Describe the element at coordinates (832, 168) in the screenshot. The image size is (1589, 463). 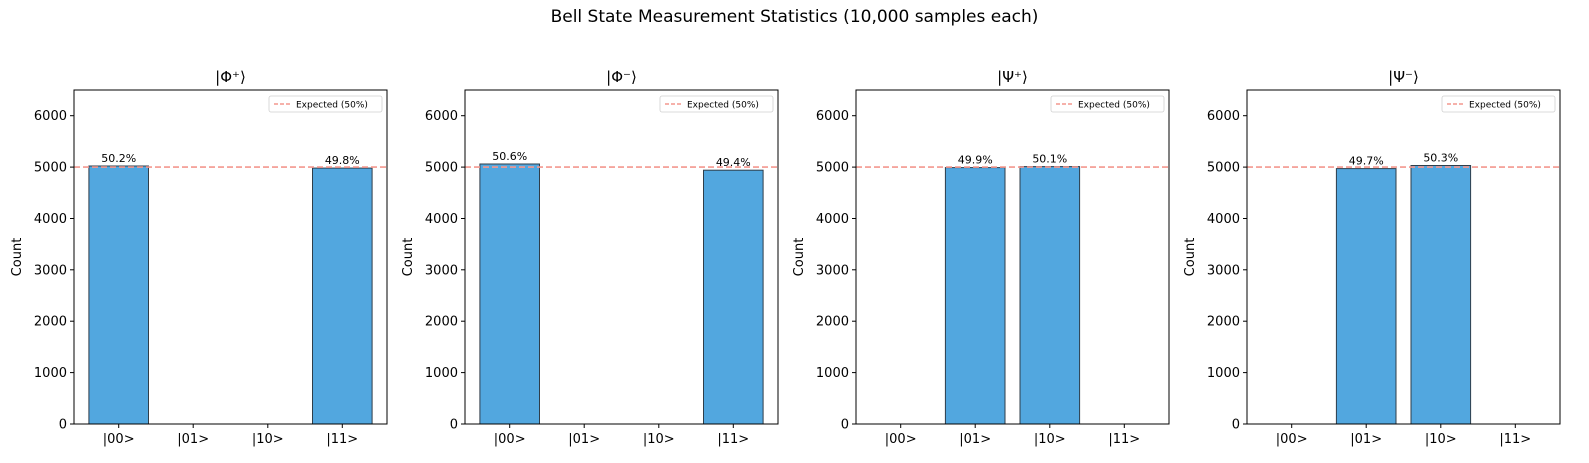
I see `y-tick-label-2-5000: 5000` at that location.